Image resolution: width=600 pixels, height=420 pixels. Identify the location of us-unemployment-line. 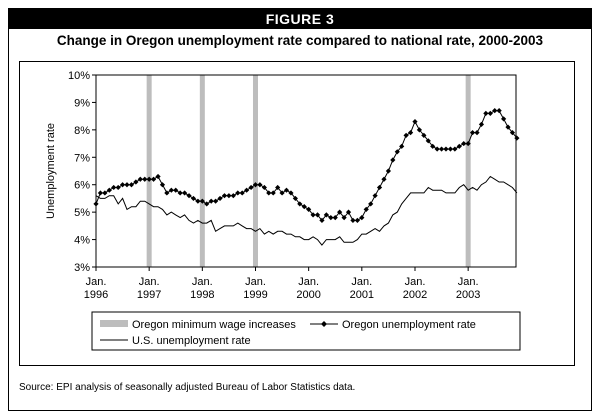
(306, 210).